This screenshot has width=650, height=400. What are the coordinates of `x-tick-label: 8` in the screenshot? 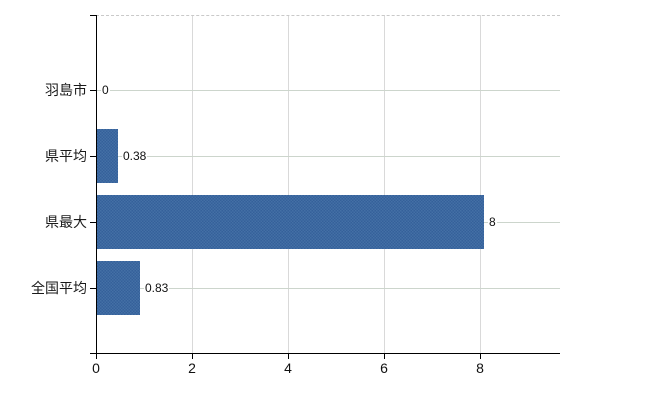 It's located at (480, 368).